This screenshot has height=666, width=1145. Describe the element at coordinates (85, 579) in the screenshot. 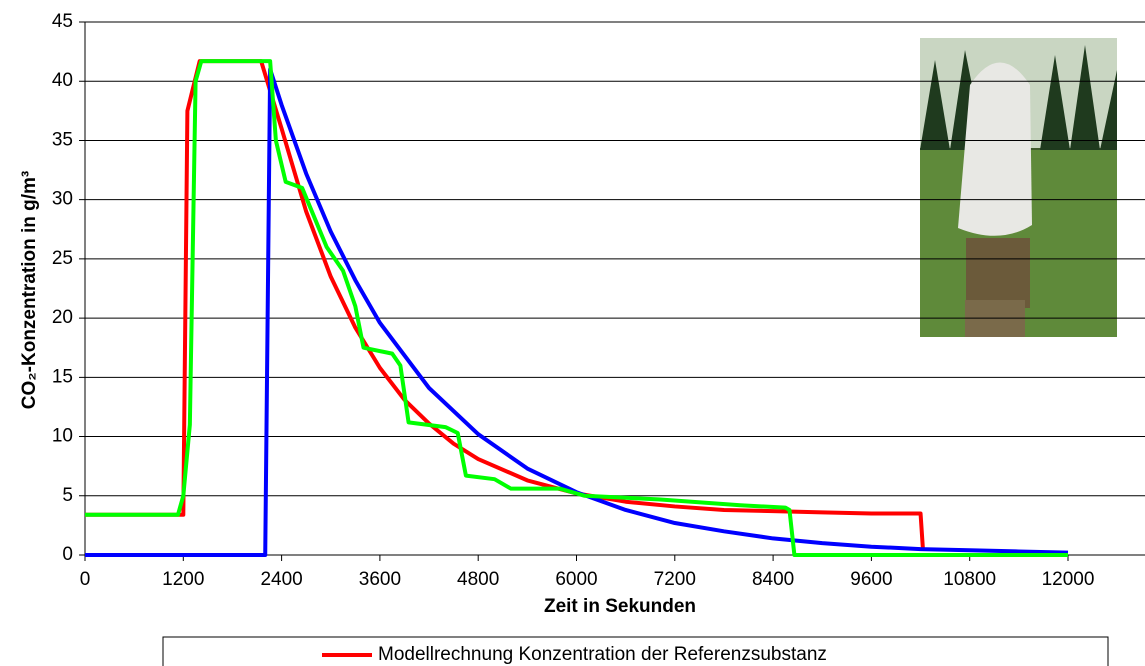

I see `x-tick-label: 0` at that location.